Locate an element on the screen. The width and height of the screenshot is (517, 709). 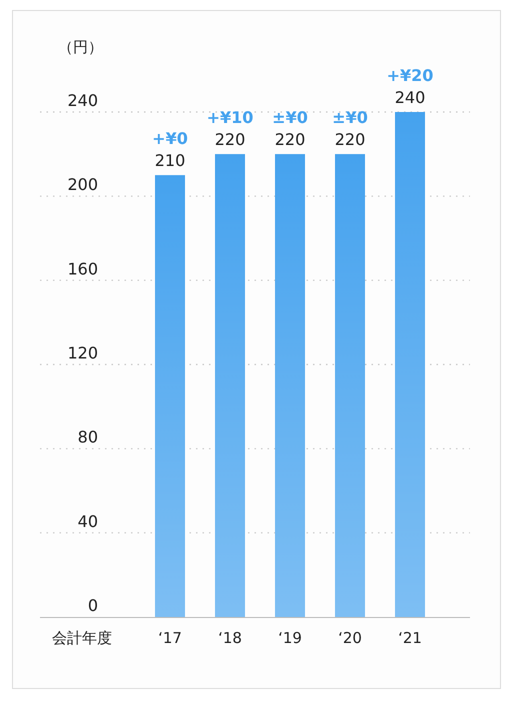
data-label: 210 is located at coordinates (170, 160).